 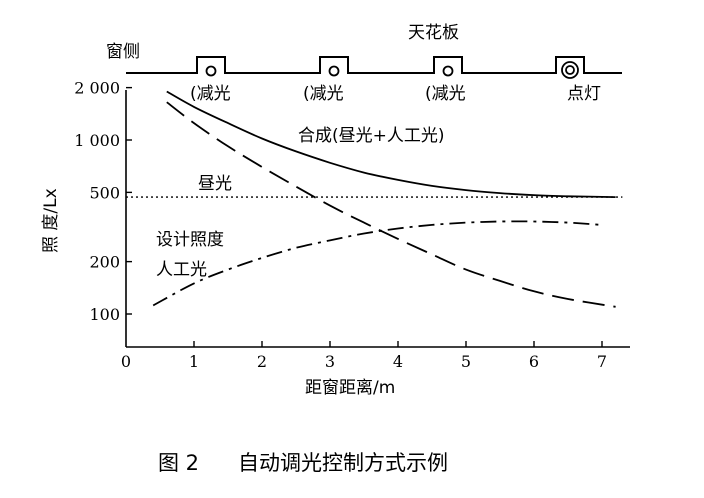 I want to click on ceiling-diagram: 窗侧 天花板 (减光 (减光 (减光 点灯, so click(x=364, y=63).